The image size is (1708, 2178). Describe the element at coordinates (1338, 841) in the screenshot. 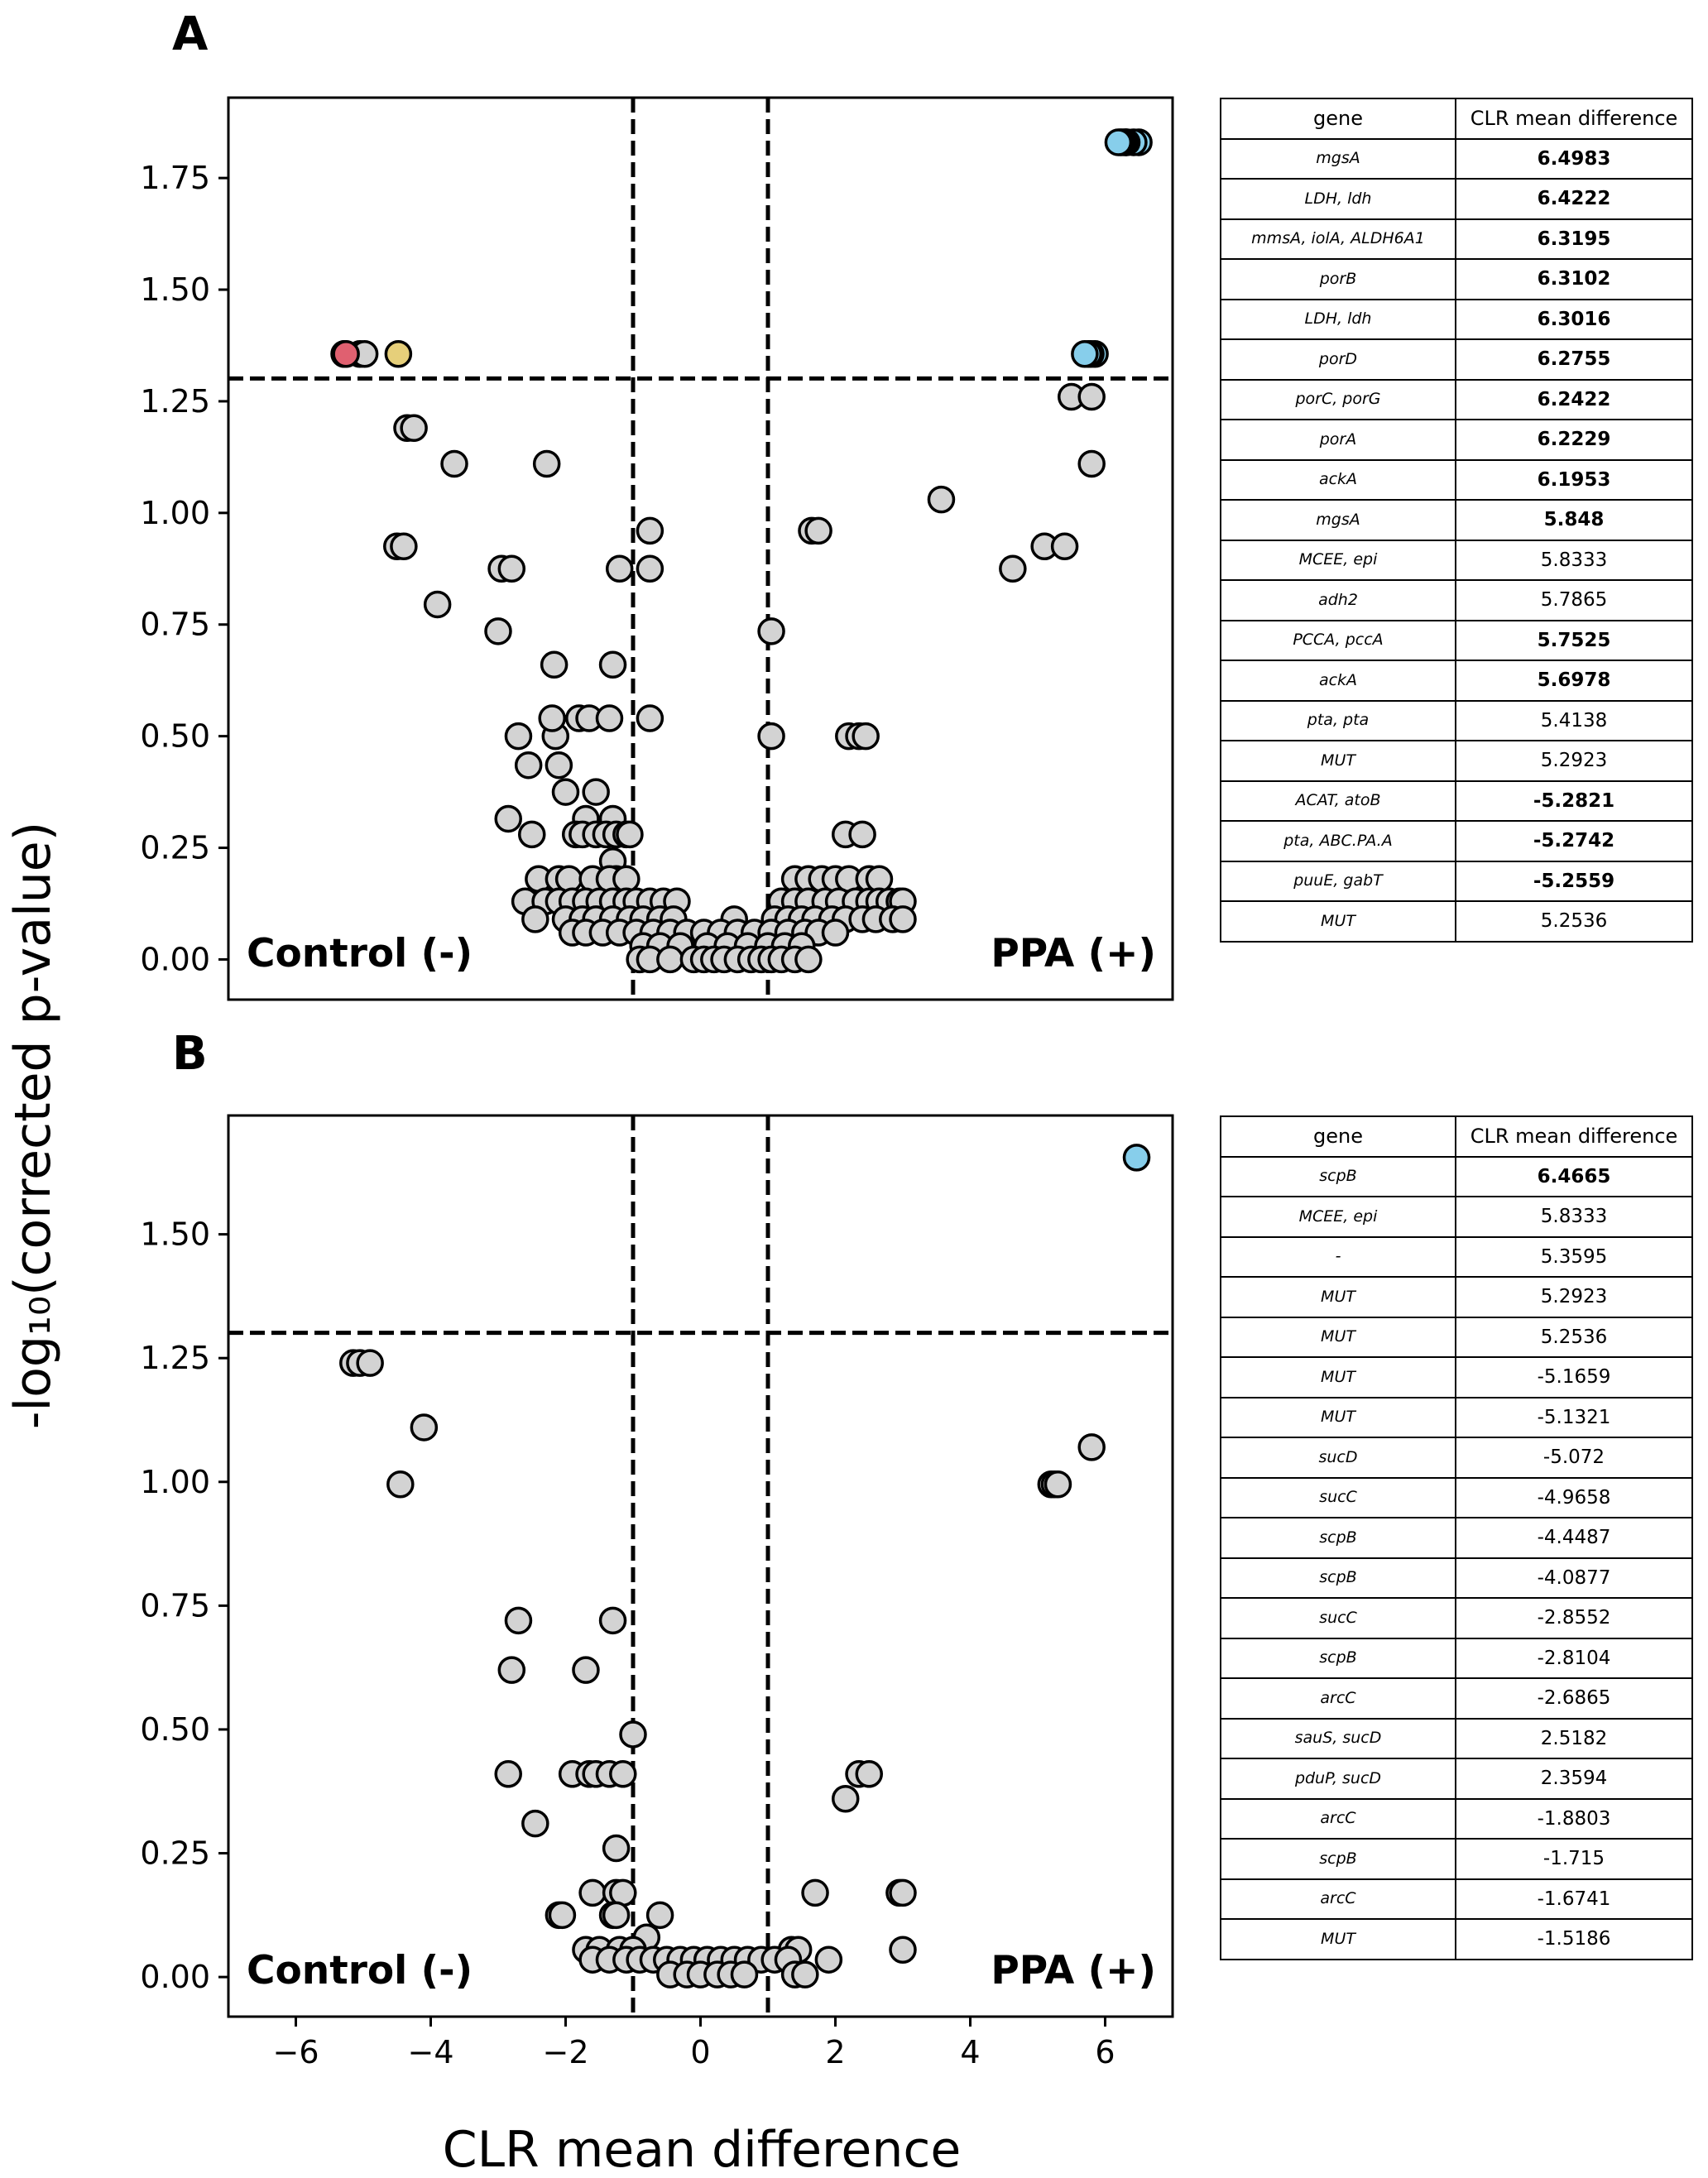

I see `gene-cell: pta, ABC.PA.A` at that location.